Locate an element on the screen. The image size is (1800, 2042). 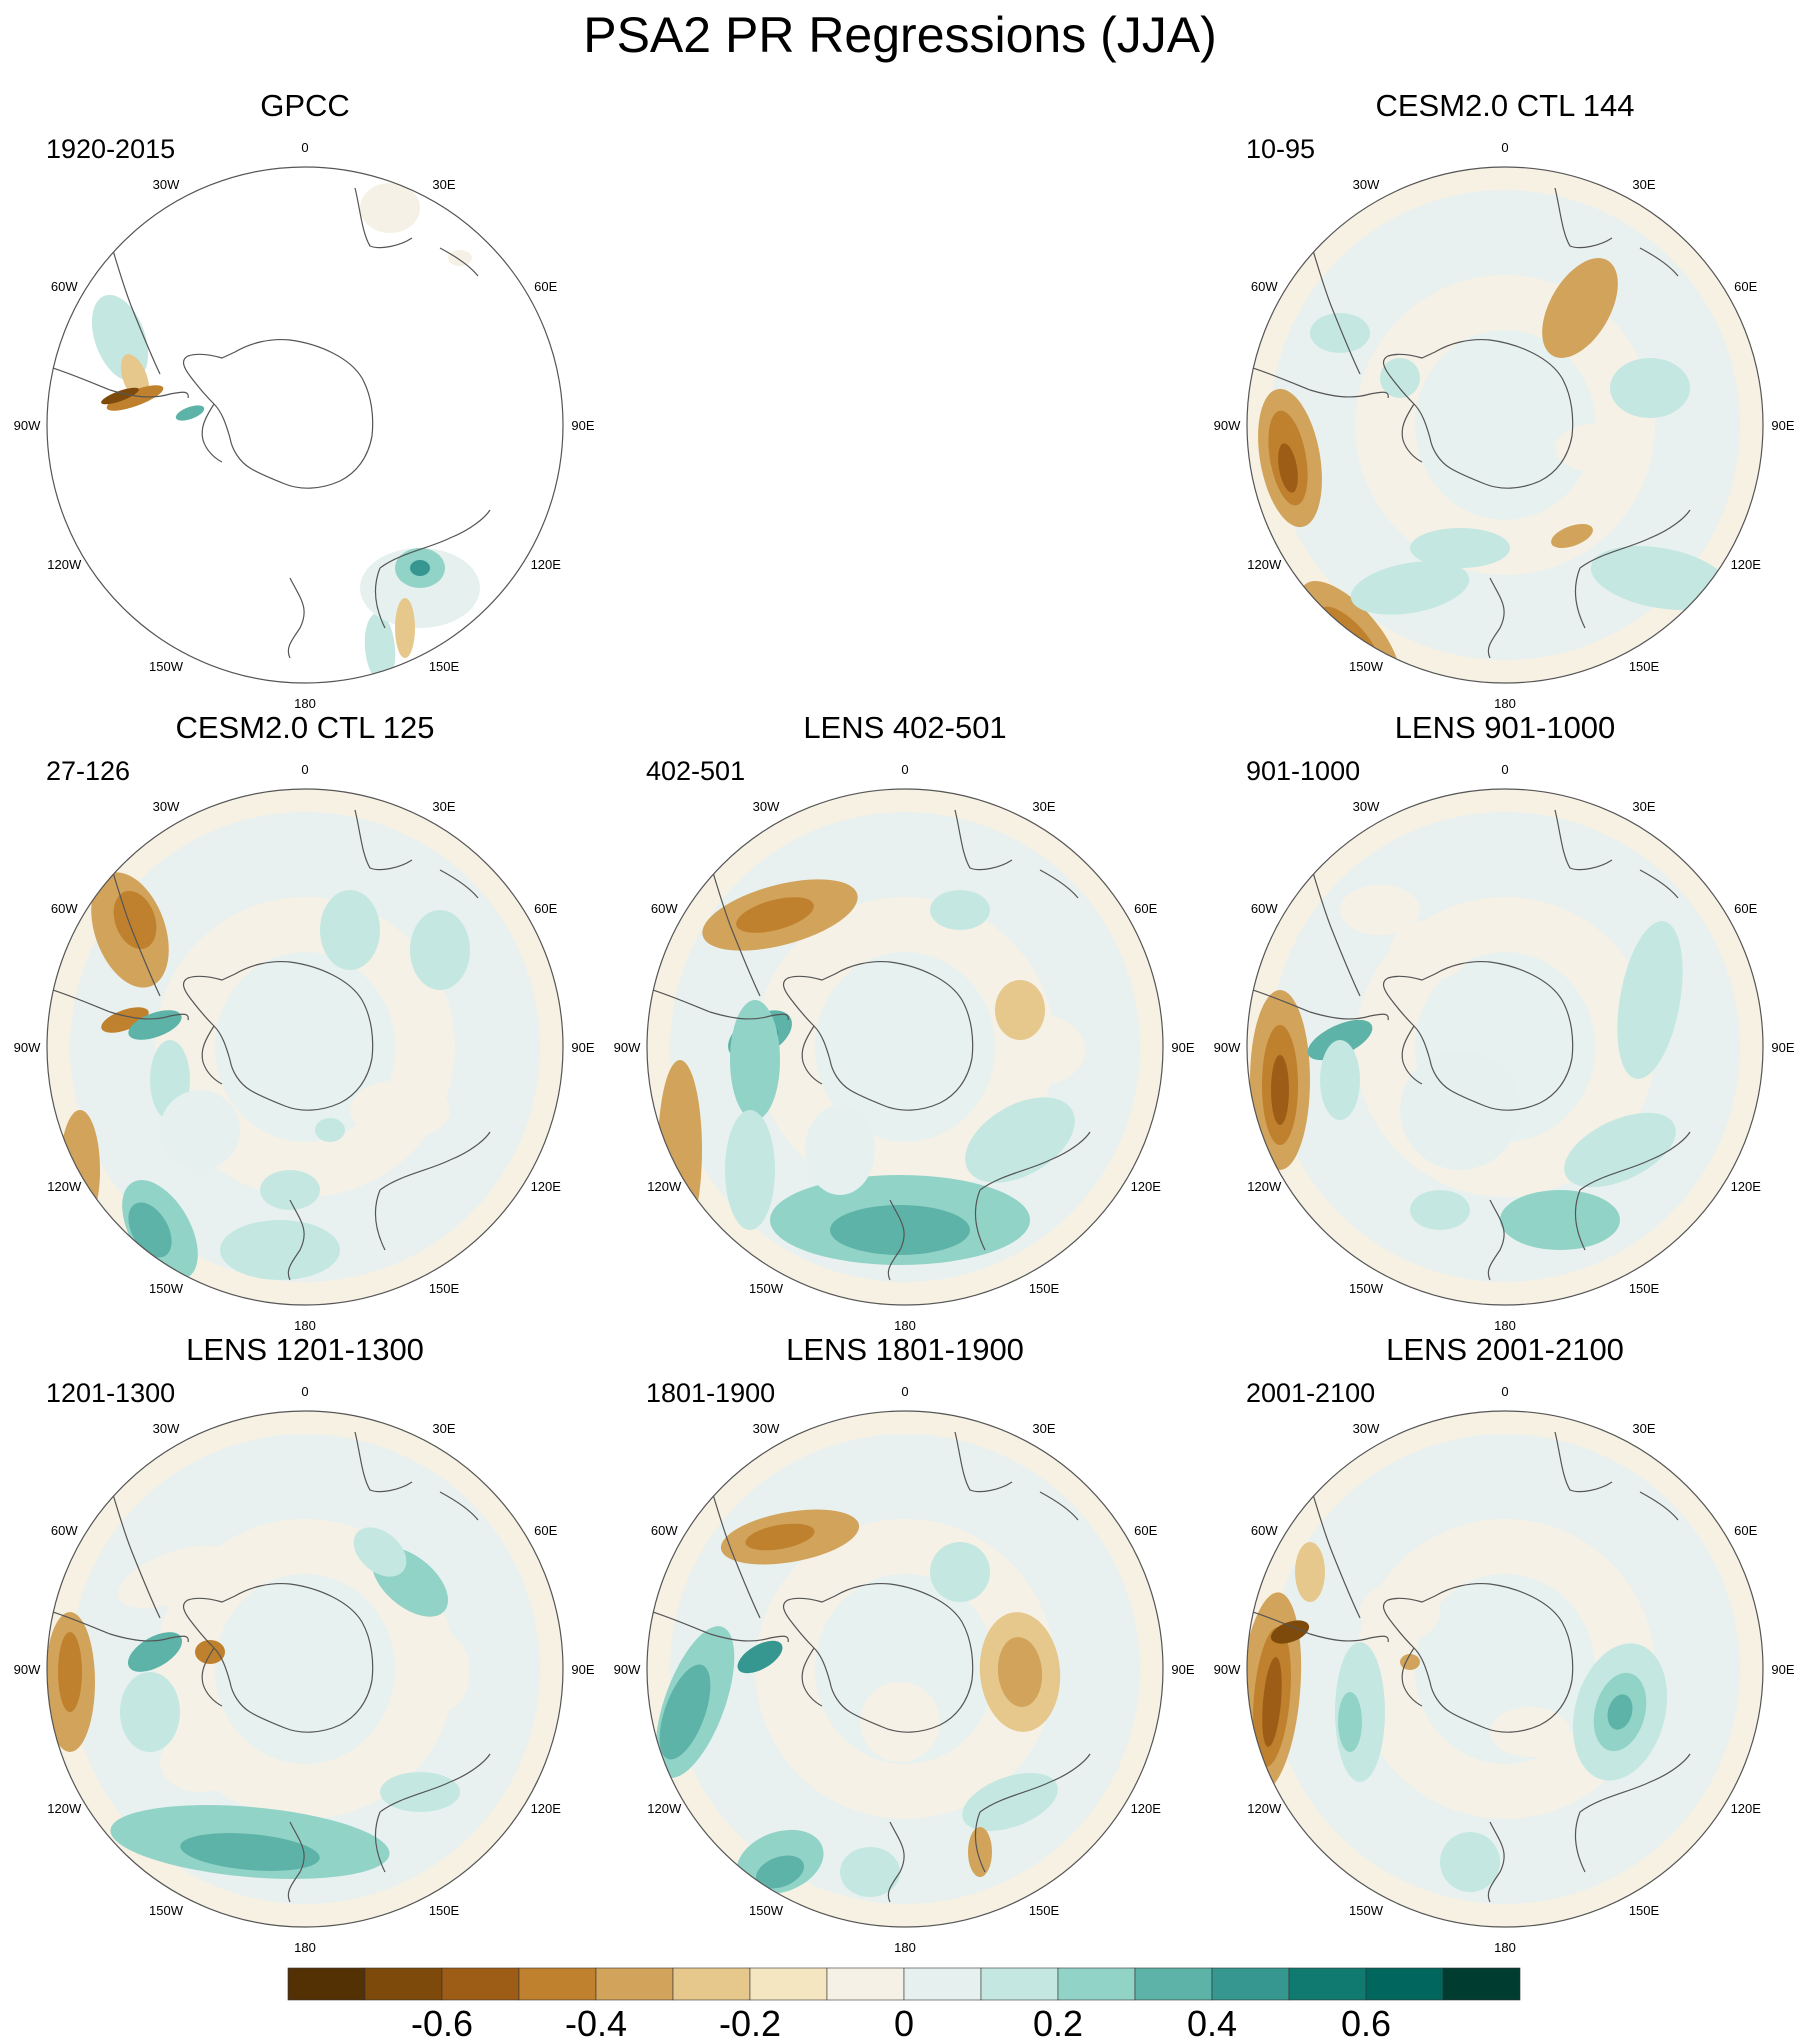
panel-period: 901-1000 is located at coordinates (1303, 771).